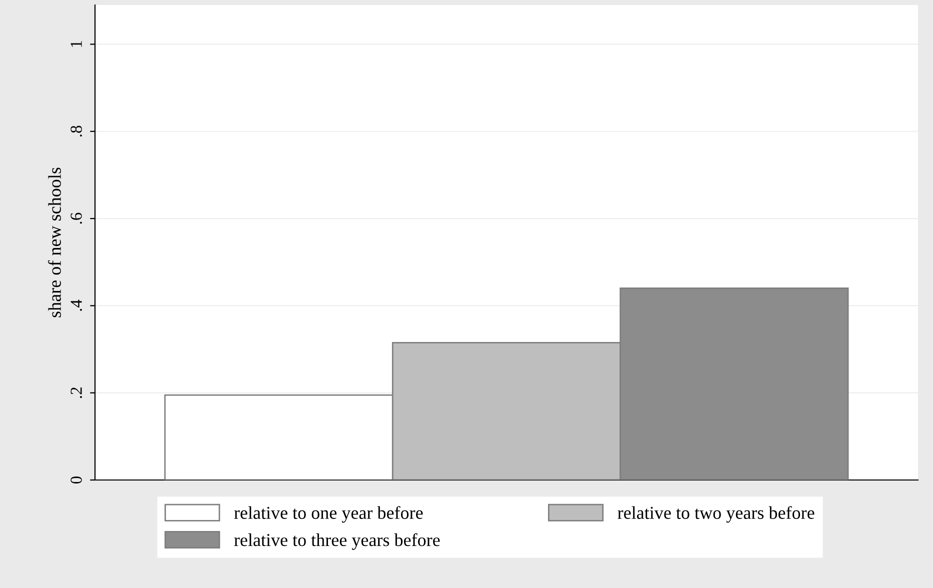 The width and height of the screenshot is (933, 588). What do you see at coordinates (76, 131) in the screenshot?
I see `y-tick-label: .8` at bounding box center [76, 131].